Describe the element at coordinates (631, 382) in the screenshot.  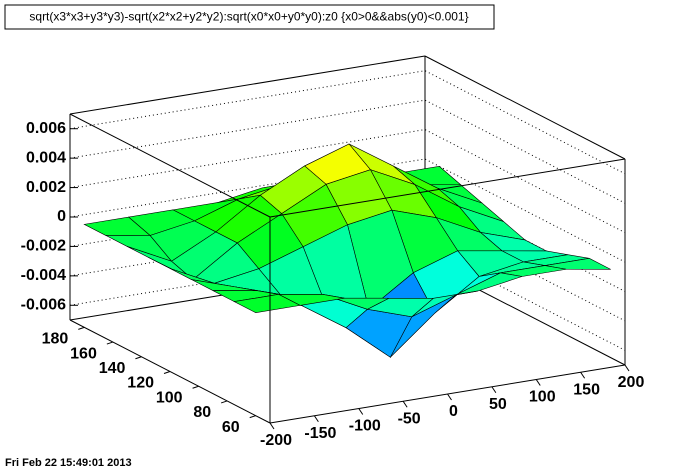
I see `x-tick-label: 200` at that location.